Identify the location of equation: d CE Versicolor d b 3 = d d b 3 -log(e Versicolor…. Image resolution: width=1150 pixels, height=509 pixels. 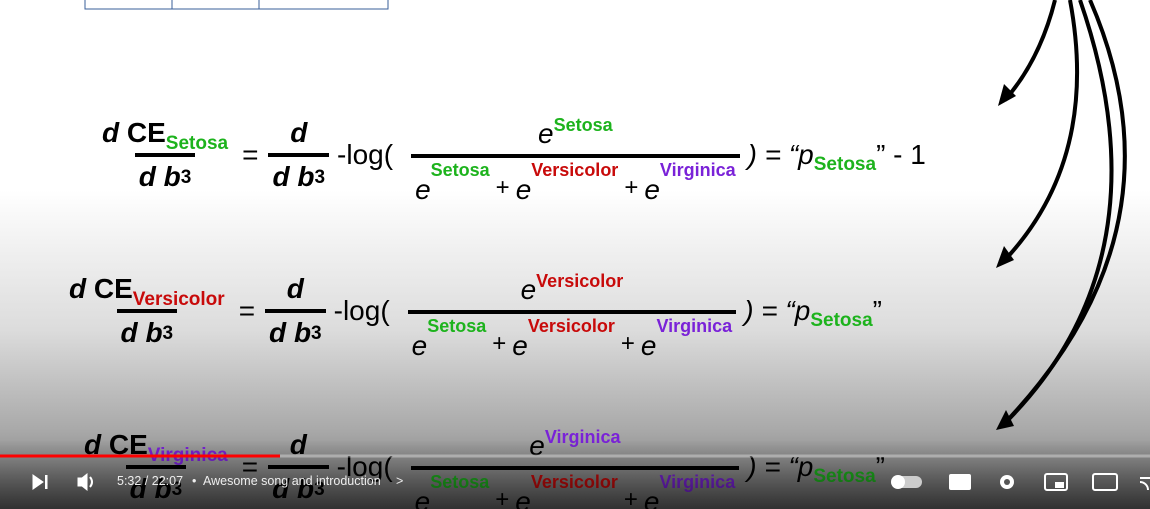
(473, 311).